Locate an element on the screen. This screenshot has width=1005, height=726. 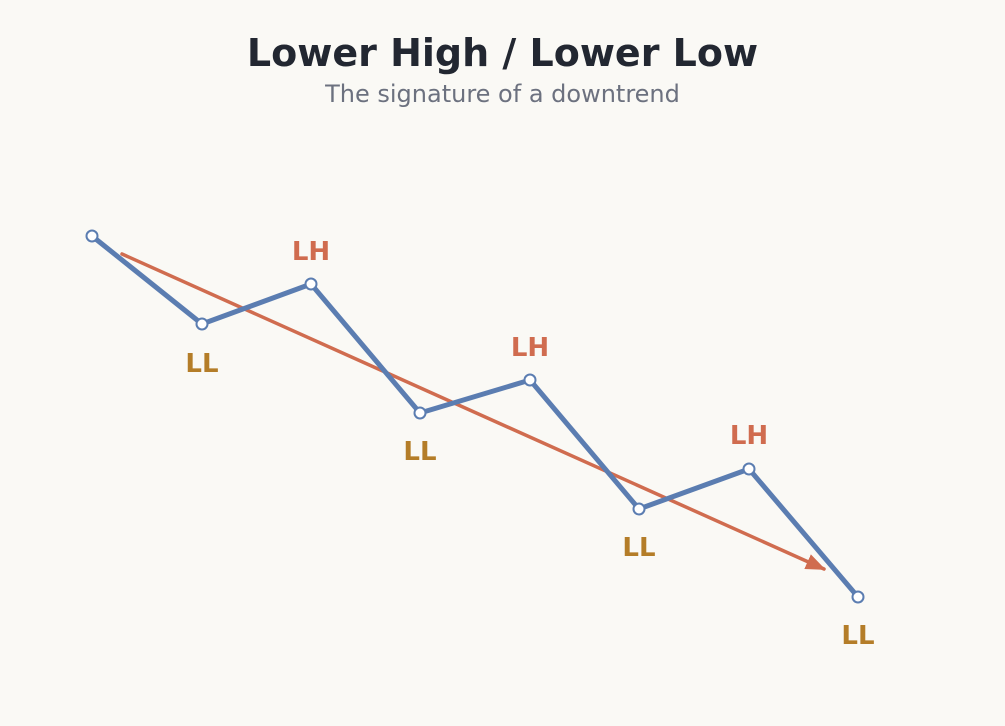
page-subtitle: The signature of a downtrend is located at coordinates (502, 94).